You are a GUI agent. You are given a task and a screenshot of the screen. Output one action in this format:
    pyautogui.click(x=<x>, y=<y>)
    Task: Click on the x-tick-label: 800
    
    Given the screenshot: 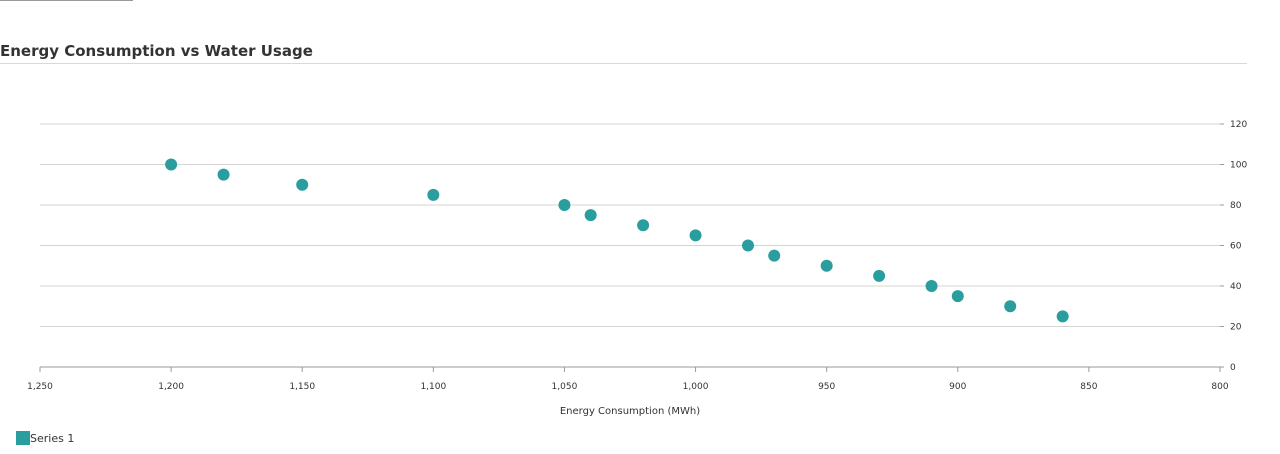 What is the action you would take?
    pyautogui.click(x=1219, y=387)
    